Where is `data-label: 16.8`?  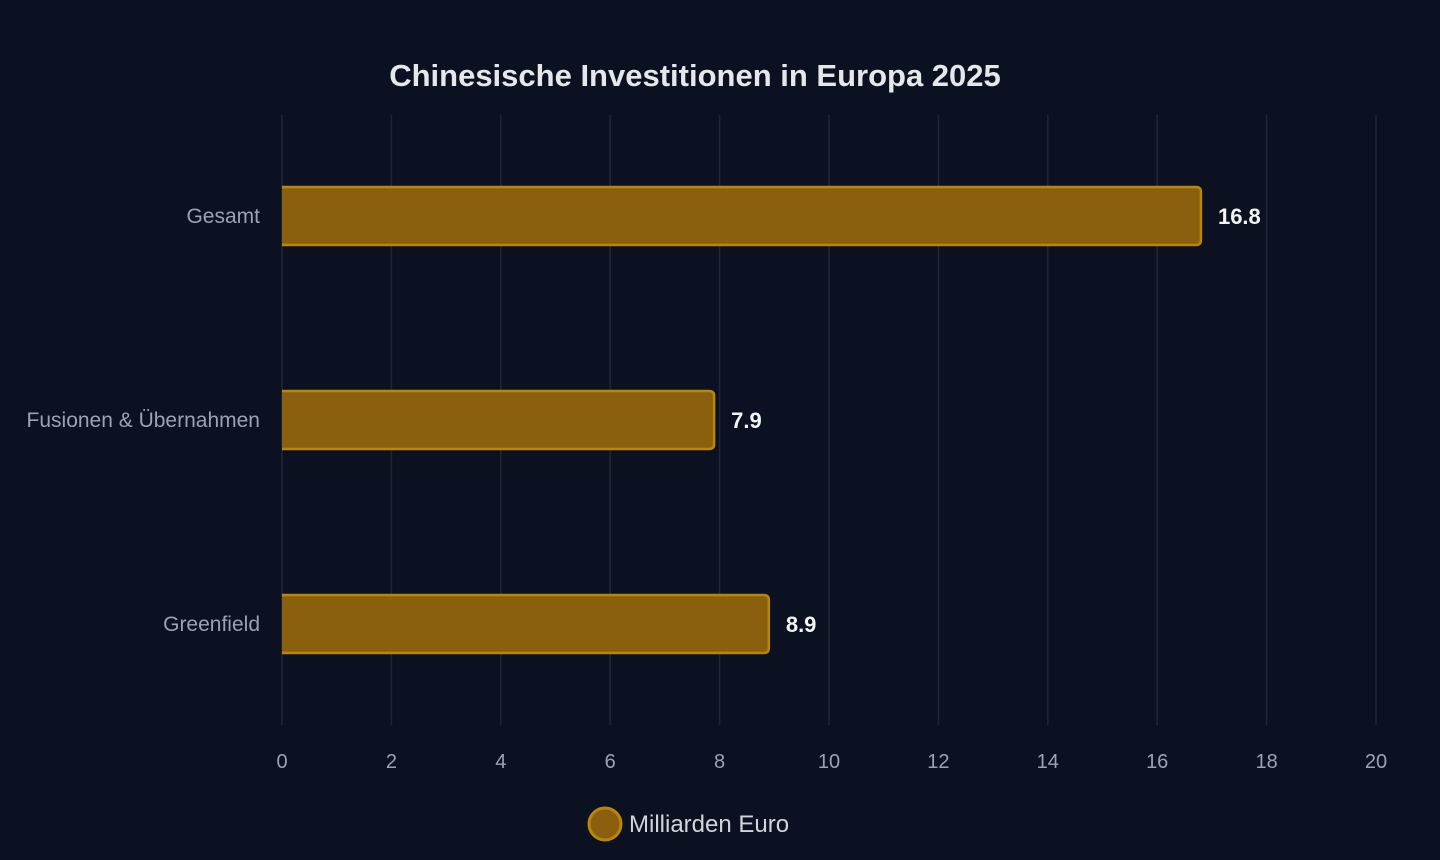
data-label: 16.8 is located at coordinates (1239, 216).